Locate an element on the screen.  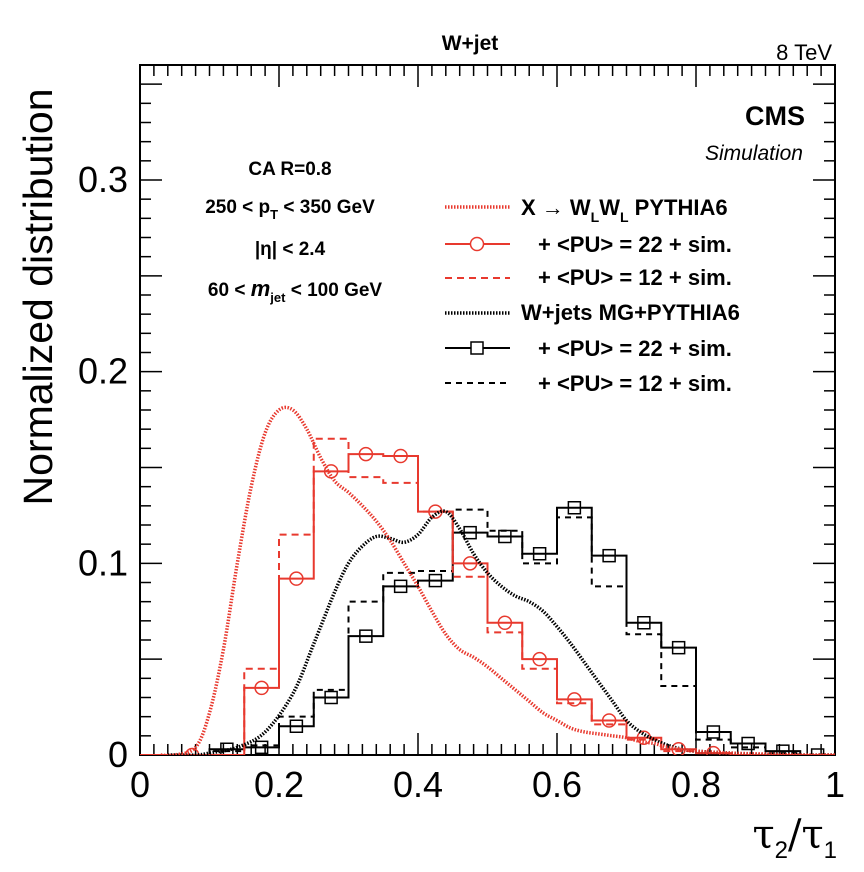
experiment-label: CMS is located at coordinates (775, 116).